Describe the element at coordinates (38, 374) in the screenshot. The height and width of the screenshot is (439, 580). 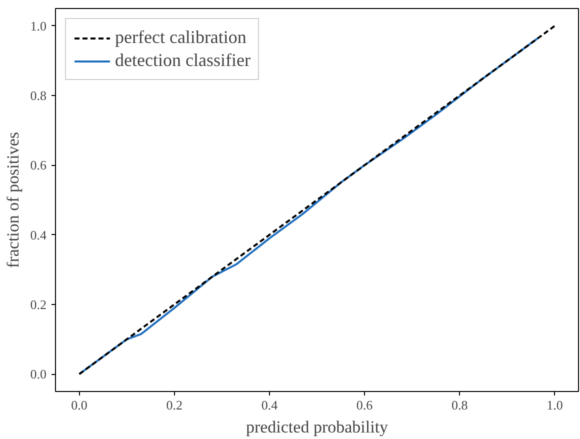
I see `y-tick-label: 0.0` at that location.